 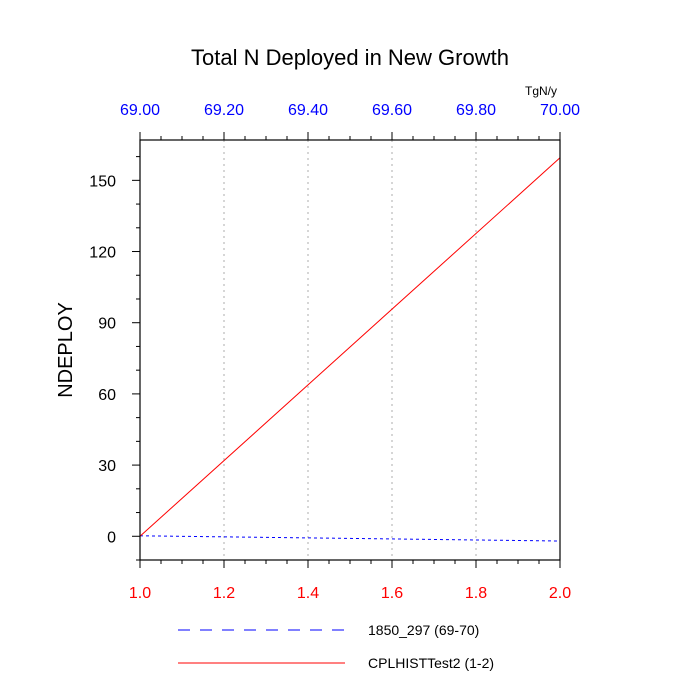 What do you see at coordinates (560, 110) in the screenshot?
I see `top-x-tick-label: 70.00` at bounding box center [560, 110].